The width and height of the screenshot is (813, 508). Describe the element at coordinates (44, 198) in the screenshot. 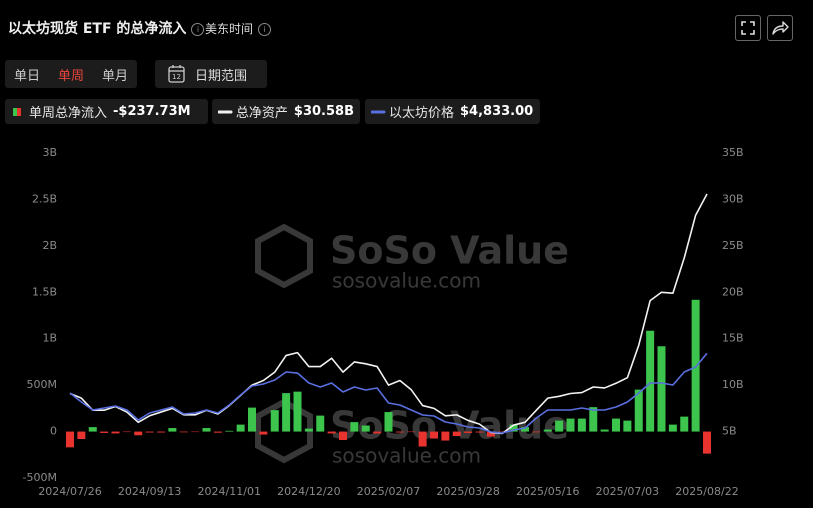

I see `y-tick-label: 2.5B` at that location.